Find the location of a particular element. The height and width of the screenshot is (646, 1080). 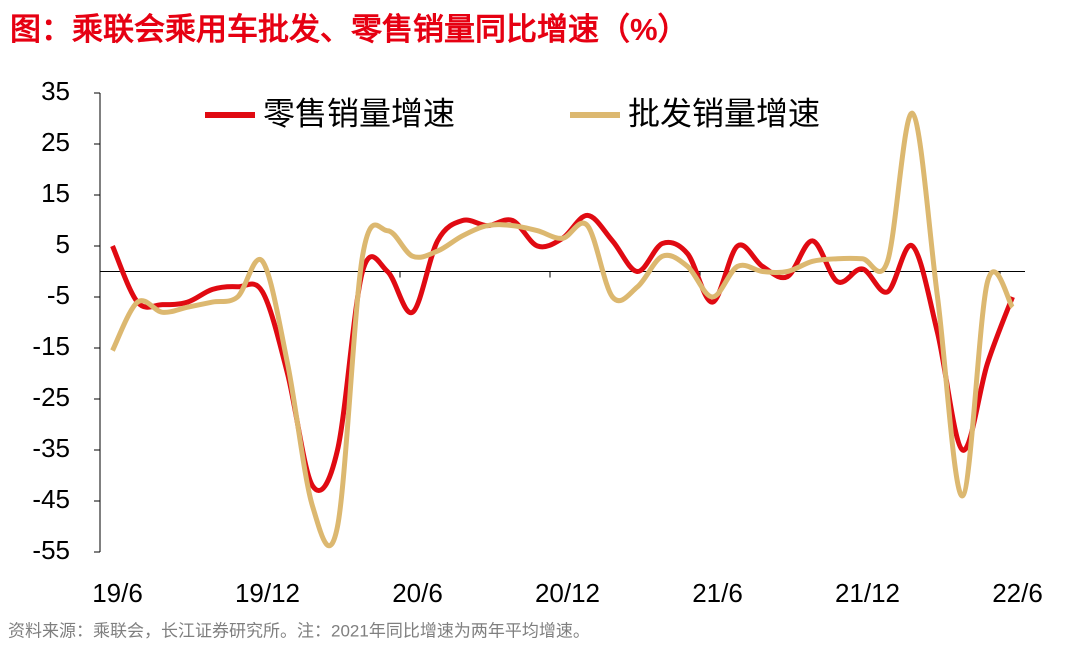

legend-label: 零售销量增速 is located at coordinates (359, 113).